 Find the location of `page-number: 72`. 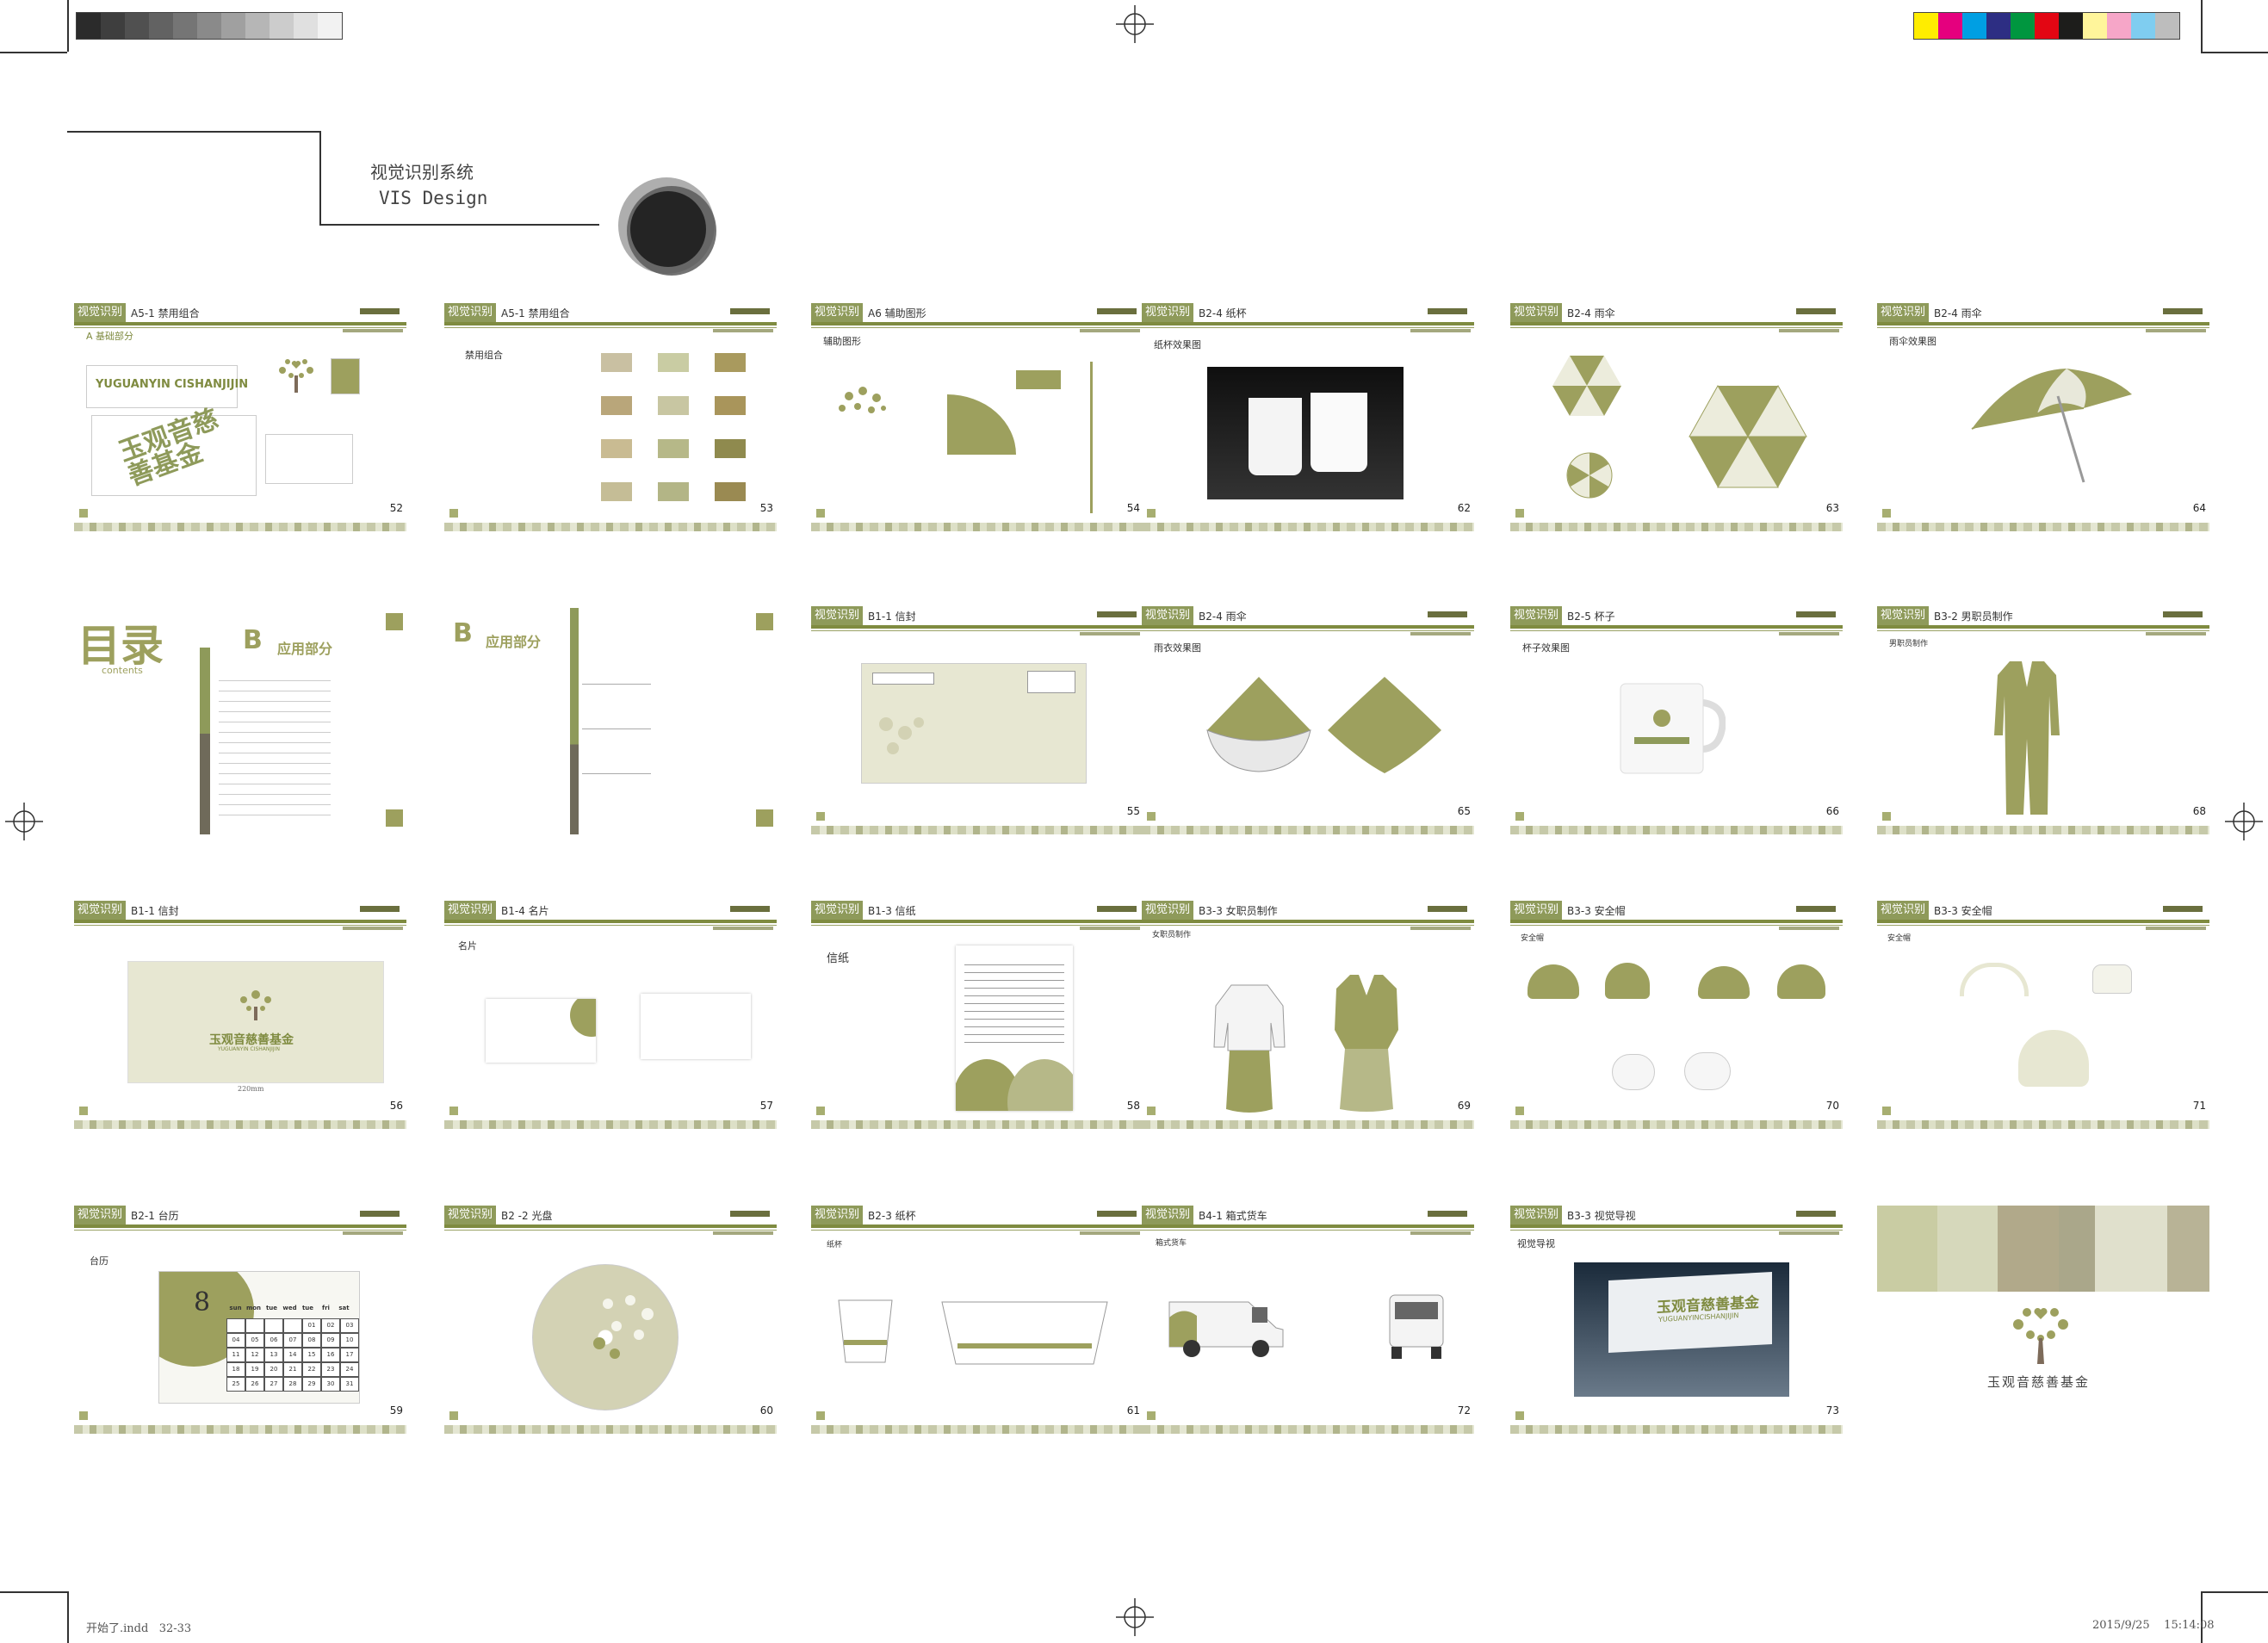

page-number: 72 is located at coordinates (1464, 1410).